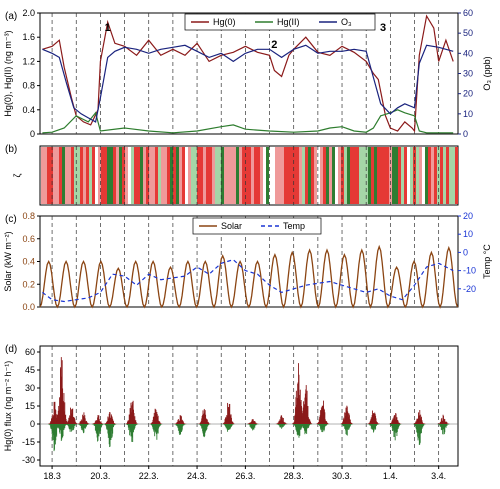 The height and width of the screenshot is (489, 500). I want to click on y-tick-label: 0.6, so click(28, 239).